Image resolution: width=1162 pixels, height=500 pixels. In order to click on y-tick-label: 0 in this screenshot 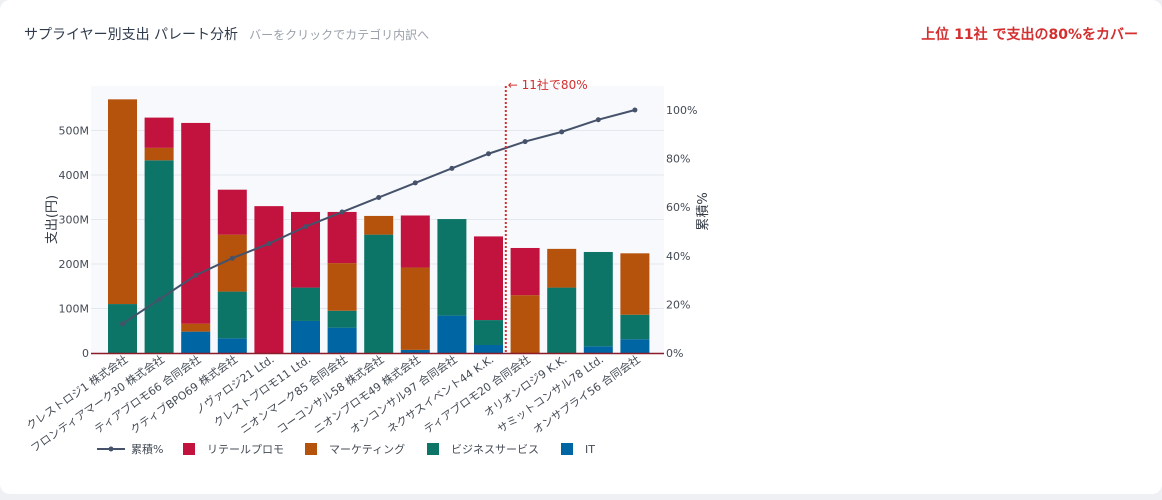, I will do `click(85, 353)`.